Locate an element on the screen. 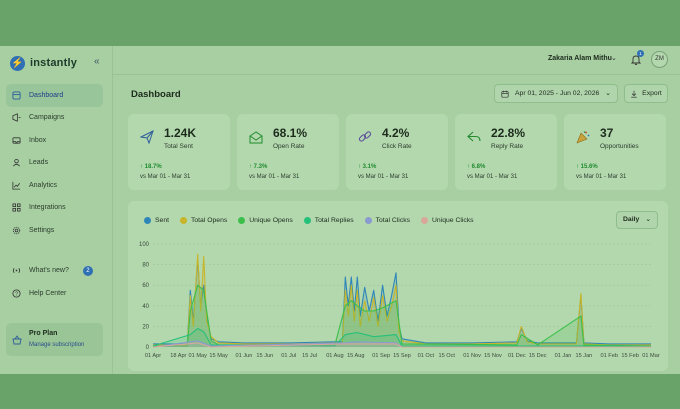  export-button: Export is located at coordinates (646, 93).